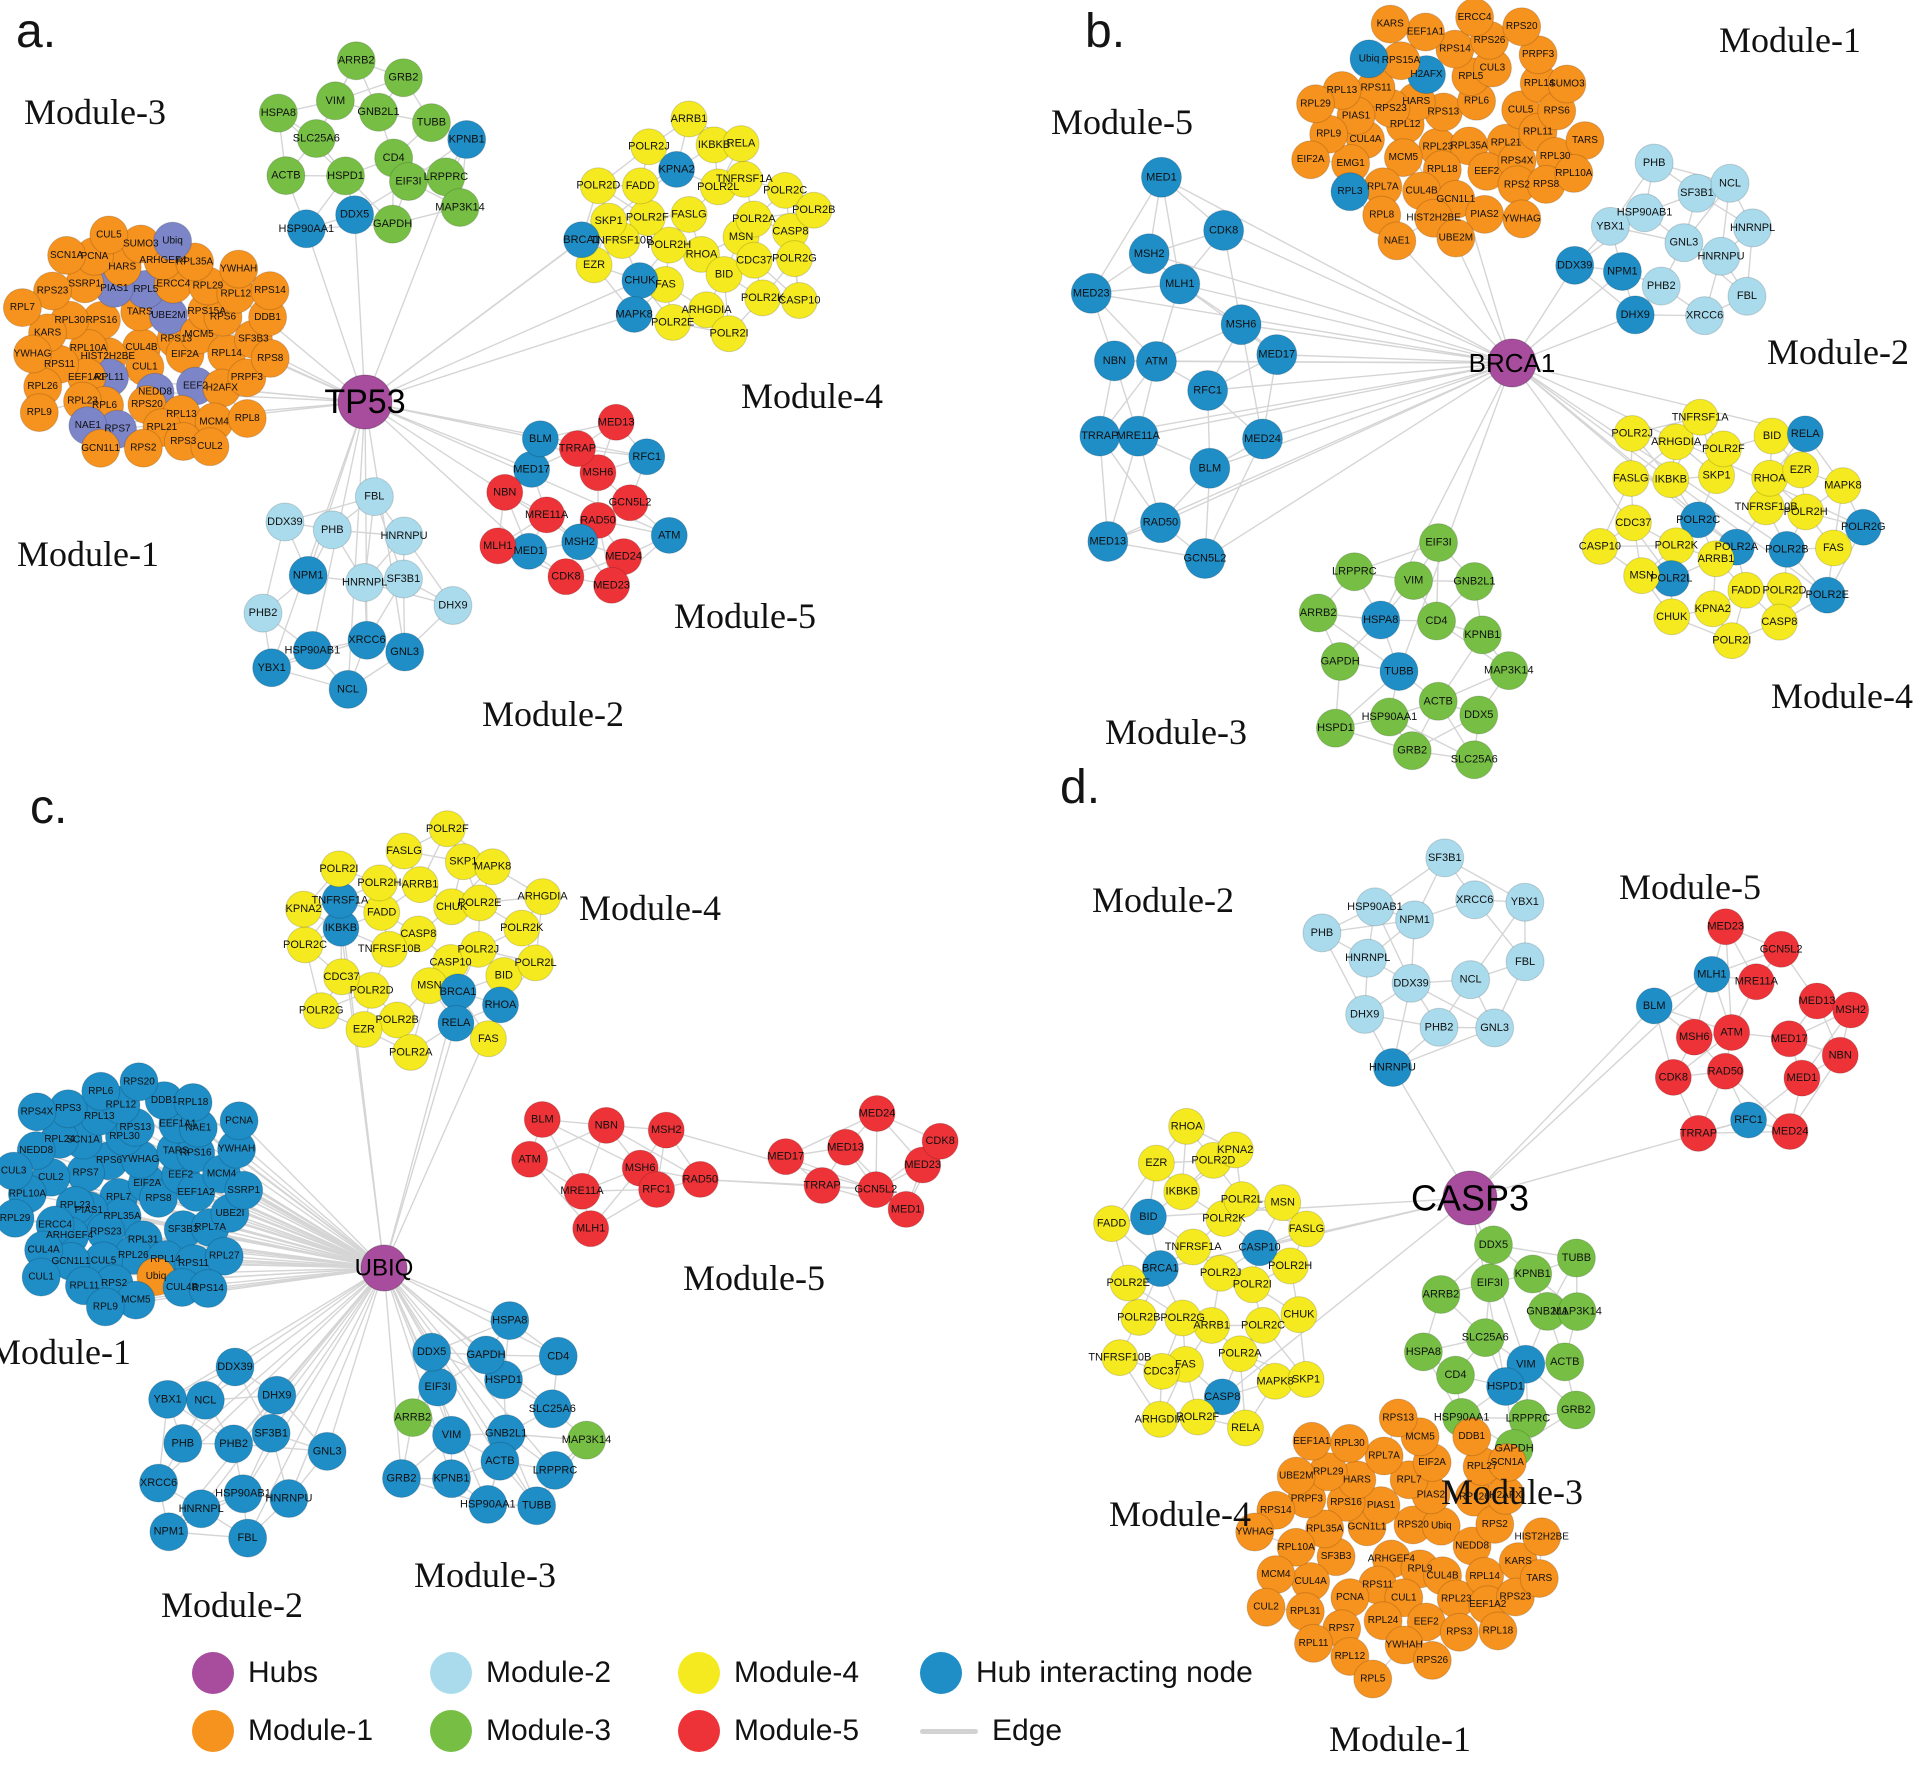 This screenshot has width=1923, height=1775. I want to click on node-XRCC6, so click(367, 640).